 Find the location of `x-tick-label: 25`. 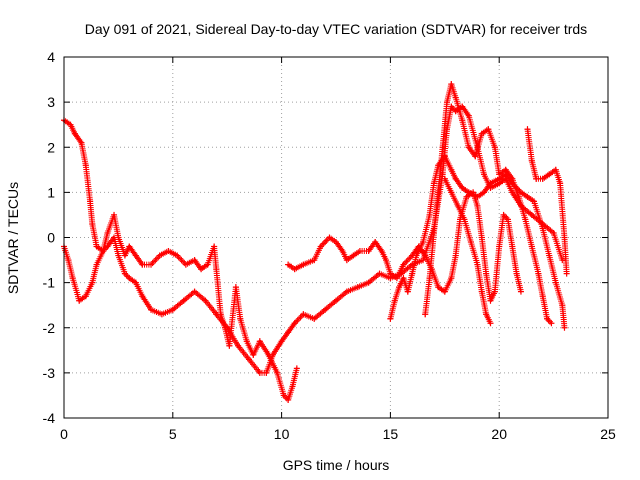

x-tick-label: 25 is located at coordinates (608, 434).